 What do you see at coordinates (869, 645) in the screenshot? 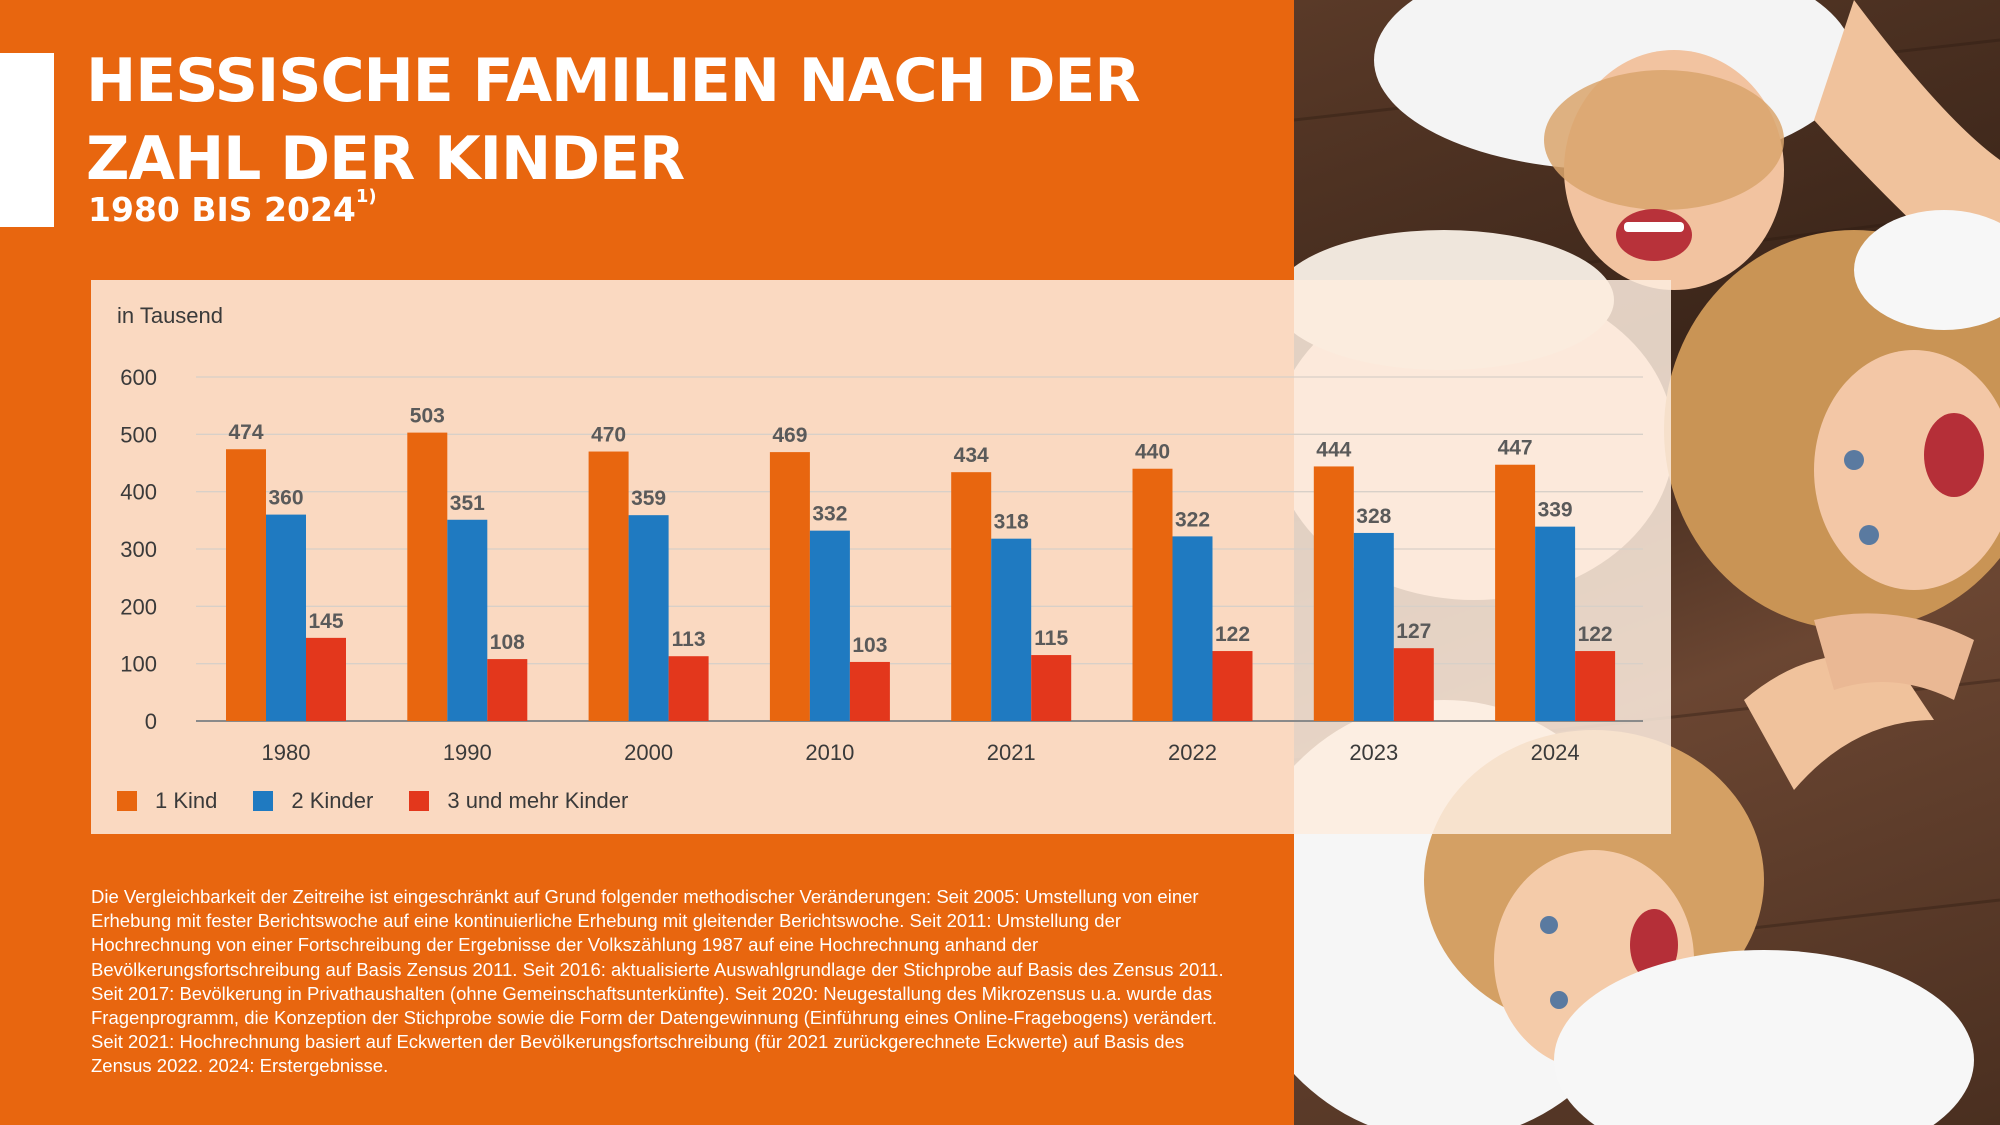
I see `data-label: 103` at bounding box center [869, 645].